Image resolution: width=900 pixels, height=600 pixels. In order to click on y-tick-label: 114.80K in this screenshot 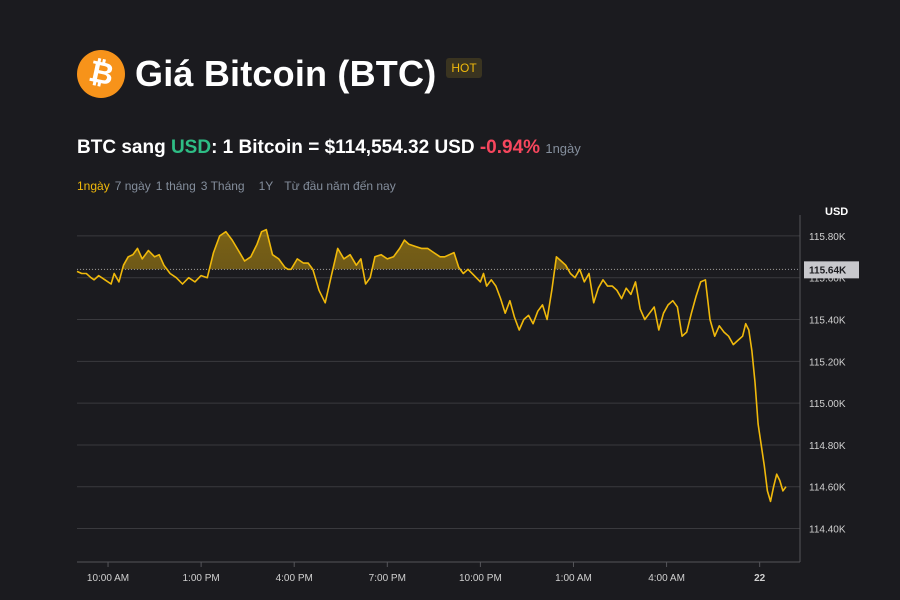, I will do `click(827, 446)`.